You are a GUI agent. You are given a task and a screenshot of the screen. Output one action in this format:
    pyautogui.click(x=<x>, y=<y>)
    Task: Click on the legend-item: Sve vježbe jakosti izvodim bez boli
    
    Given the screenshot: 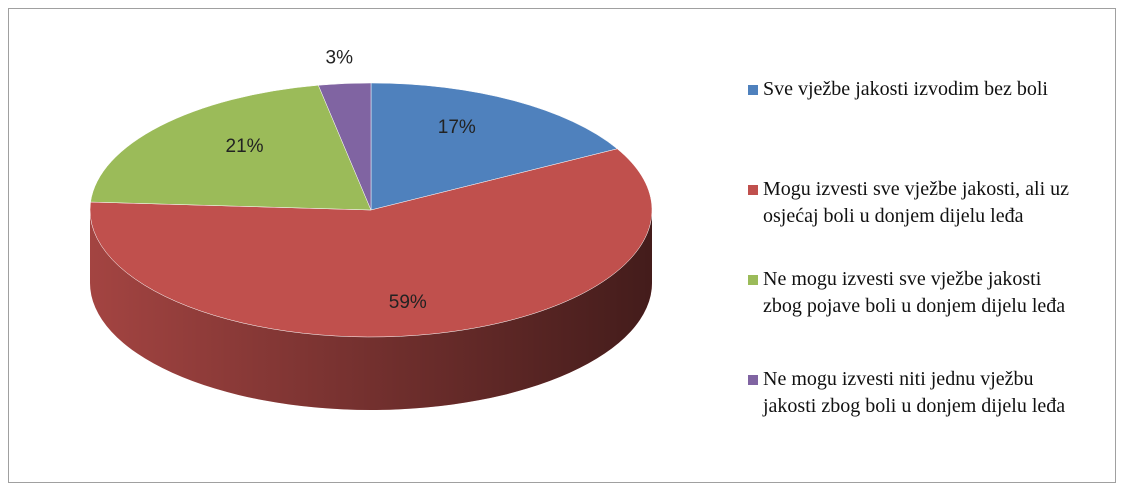 What is the action you would take?
    pyautogui.click(x=898, y=89)
    